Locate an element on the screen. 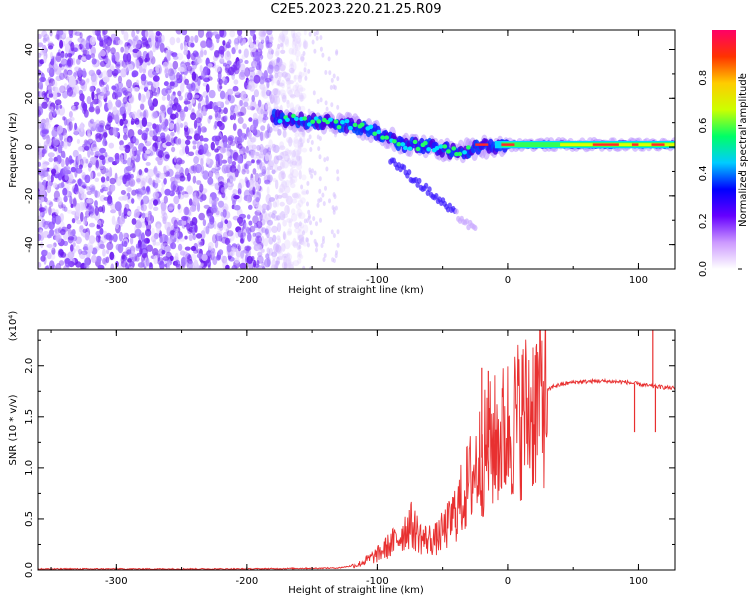 This screenshot has height=600, width=750. y-tick-label: 0.5 is located at coordinates (29, 519).